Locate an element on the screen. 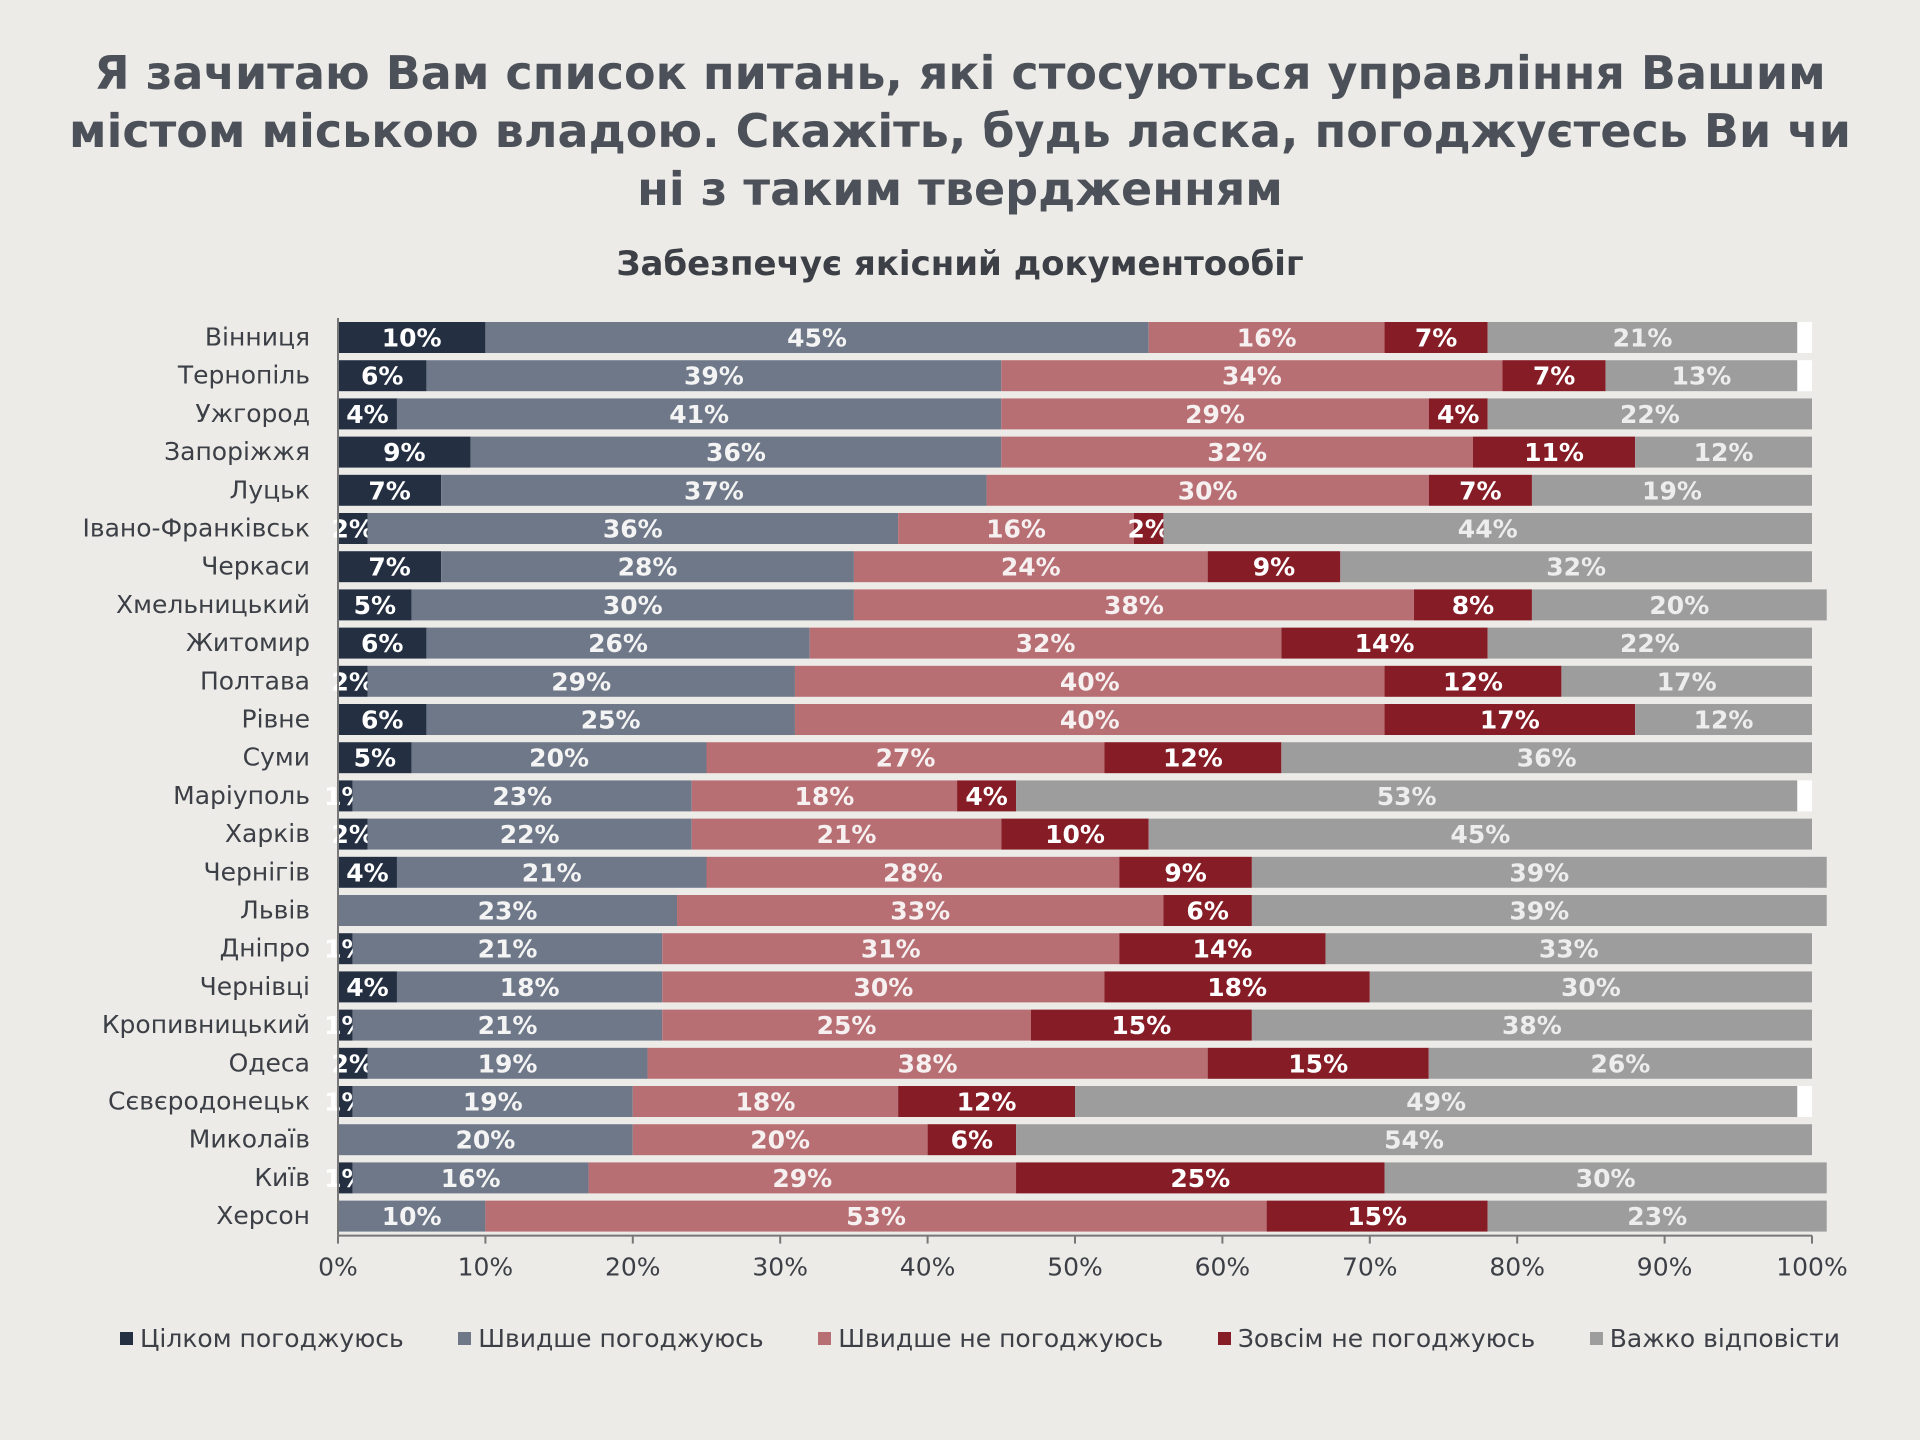 This screenshot has height=1440, width=1920. legend-item: Швидше не погоджуюсь is located at coordinates (990, 1338).